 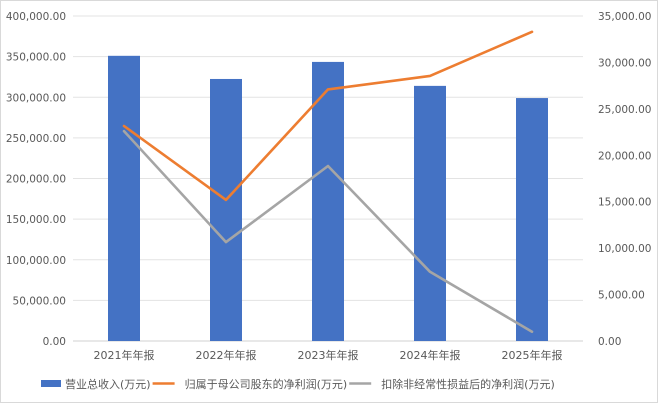 I want to click on right-axis-tick-label: 30,000.00, so click(x=624, y=63).